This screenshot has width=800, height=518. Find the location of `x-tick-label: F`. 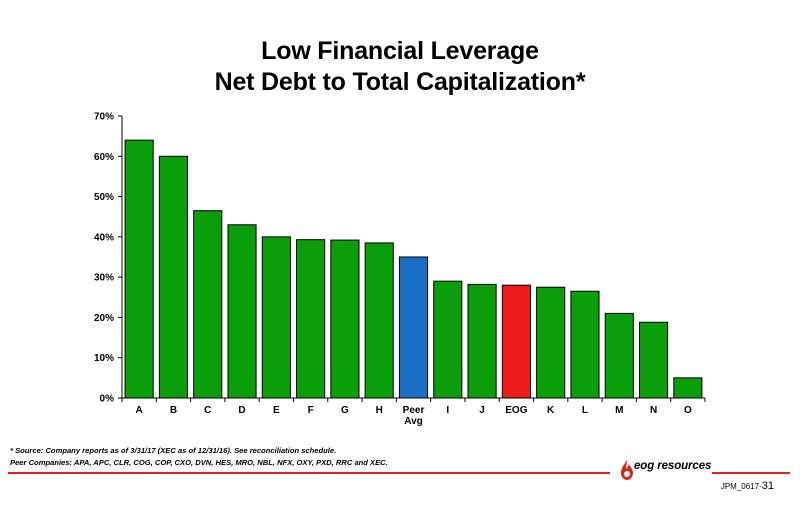

x-tick-label: F is located at coordinates (311, 410).